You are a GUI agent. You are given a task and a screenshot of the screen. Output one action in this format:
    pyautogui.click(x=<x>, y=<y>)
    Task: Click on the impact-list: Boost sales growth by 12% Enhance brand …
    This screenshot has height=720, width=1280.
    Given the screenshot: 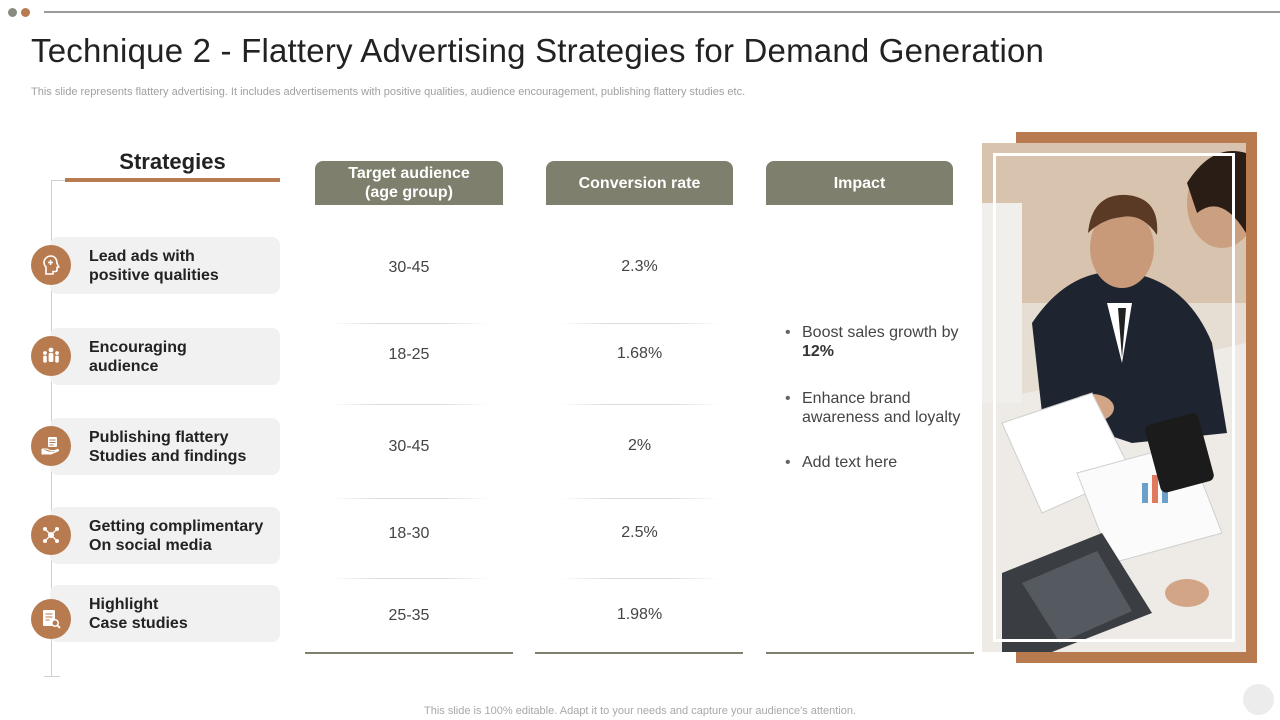 What is the action you would take?
    pyautogui.click(x=877, y=397)
    